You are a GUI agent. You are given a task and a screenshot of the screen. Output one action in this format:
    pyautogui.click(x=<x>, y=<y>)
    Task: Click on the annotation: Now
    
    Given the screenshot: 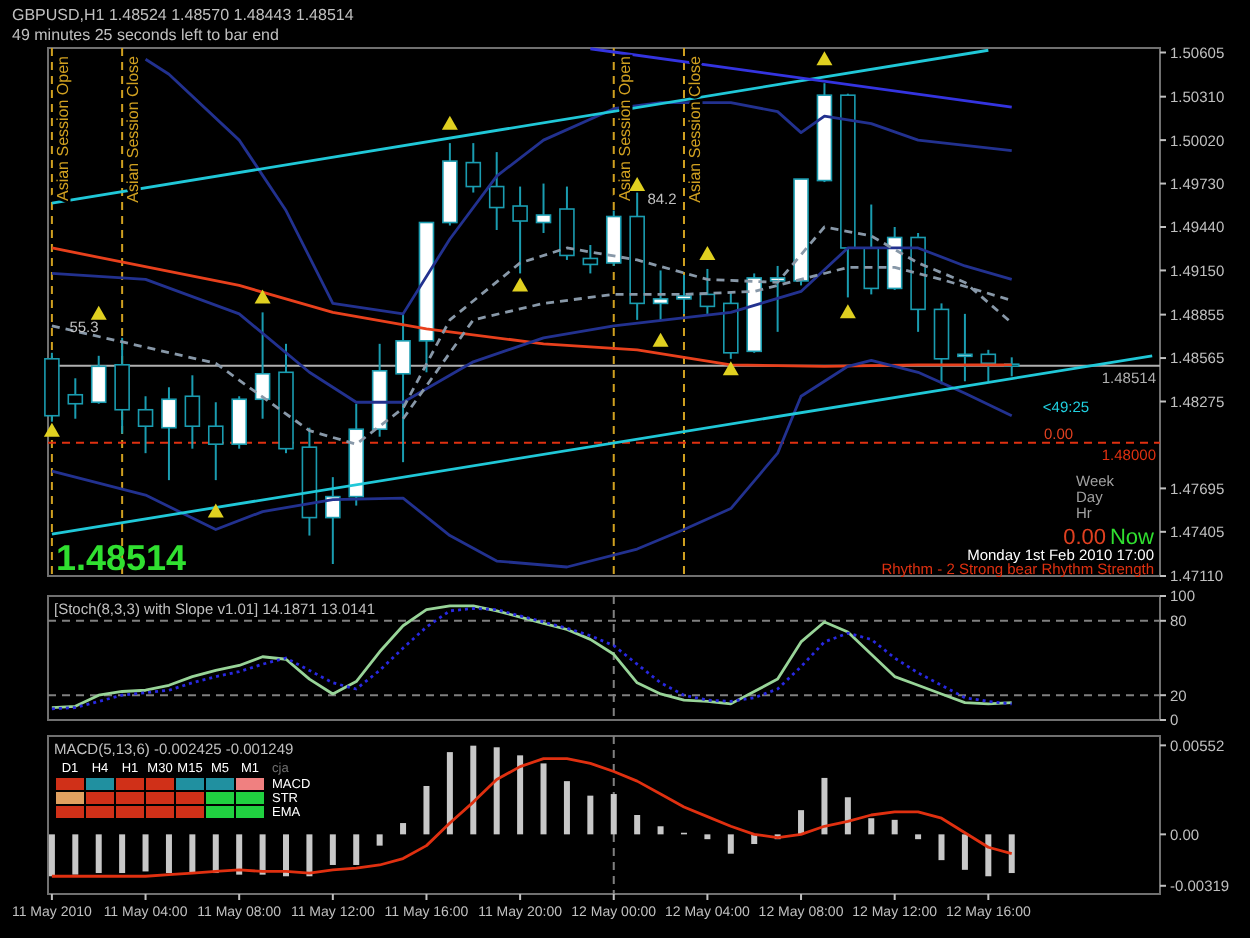 What is the action you would take?
    pyautogui.click(x=1132, y=538)
    